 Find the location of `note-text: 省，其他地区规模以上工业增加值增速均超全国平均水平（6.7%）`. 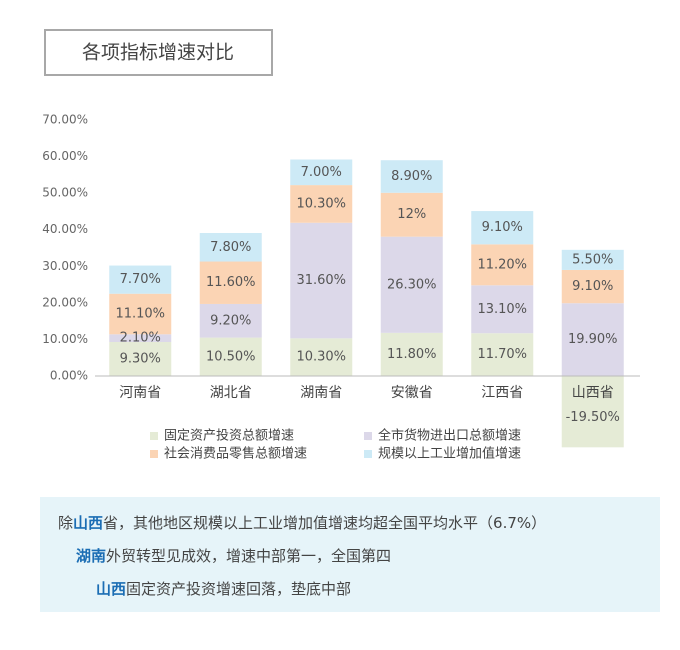

note-text: 省，其他地区规模以上工业增加值增速均超全国平均水平（6.7%） is located at coordinates (324, 523).